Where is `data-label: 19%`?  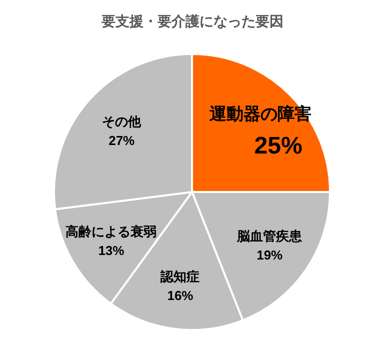 data-label: 19% is located at coordinates (270, 255).